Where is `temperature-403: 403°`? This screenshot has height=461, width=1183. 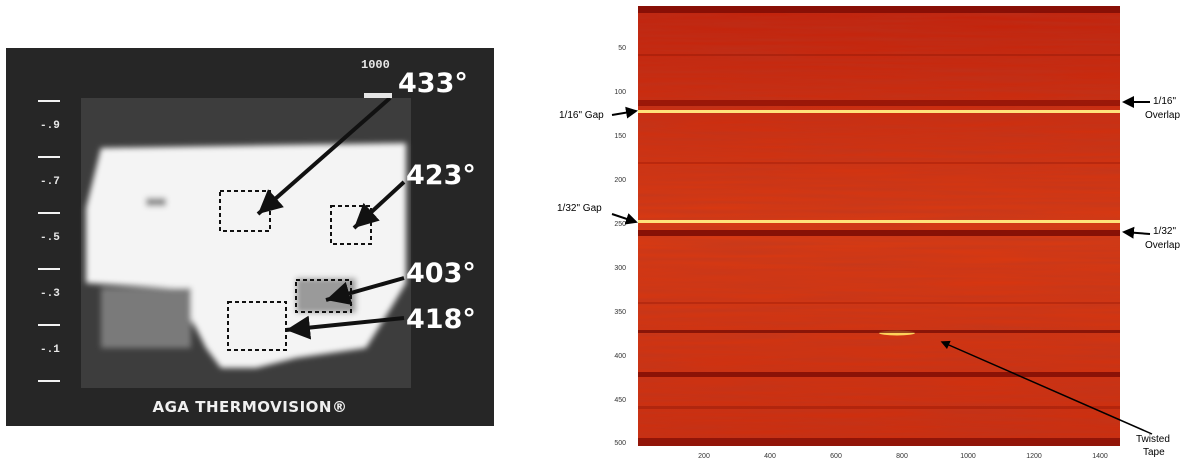
temperature-403: 403° is located at coordinates (441, 273).